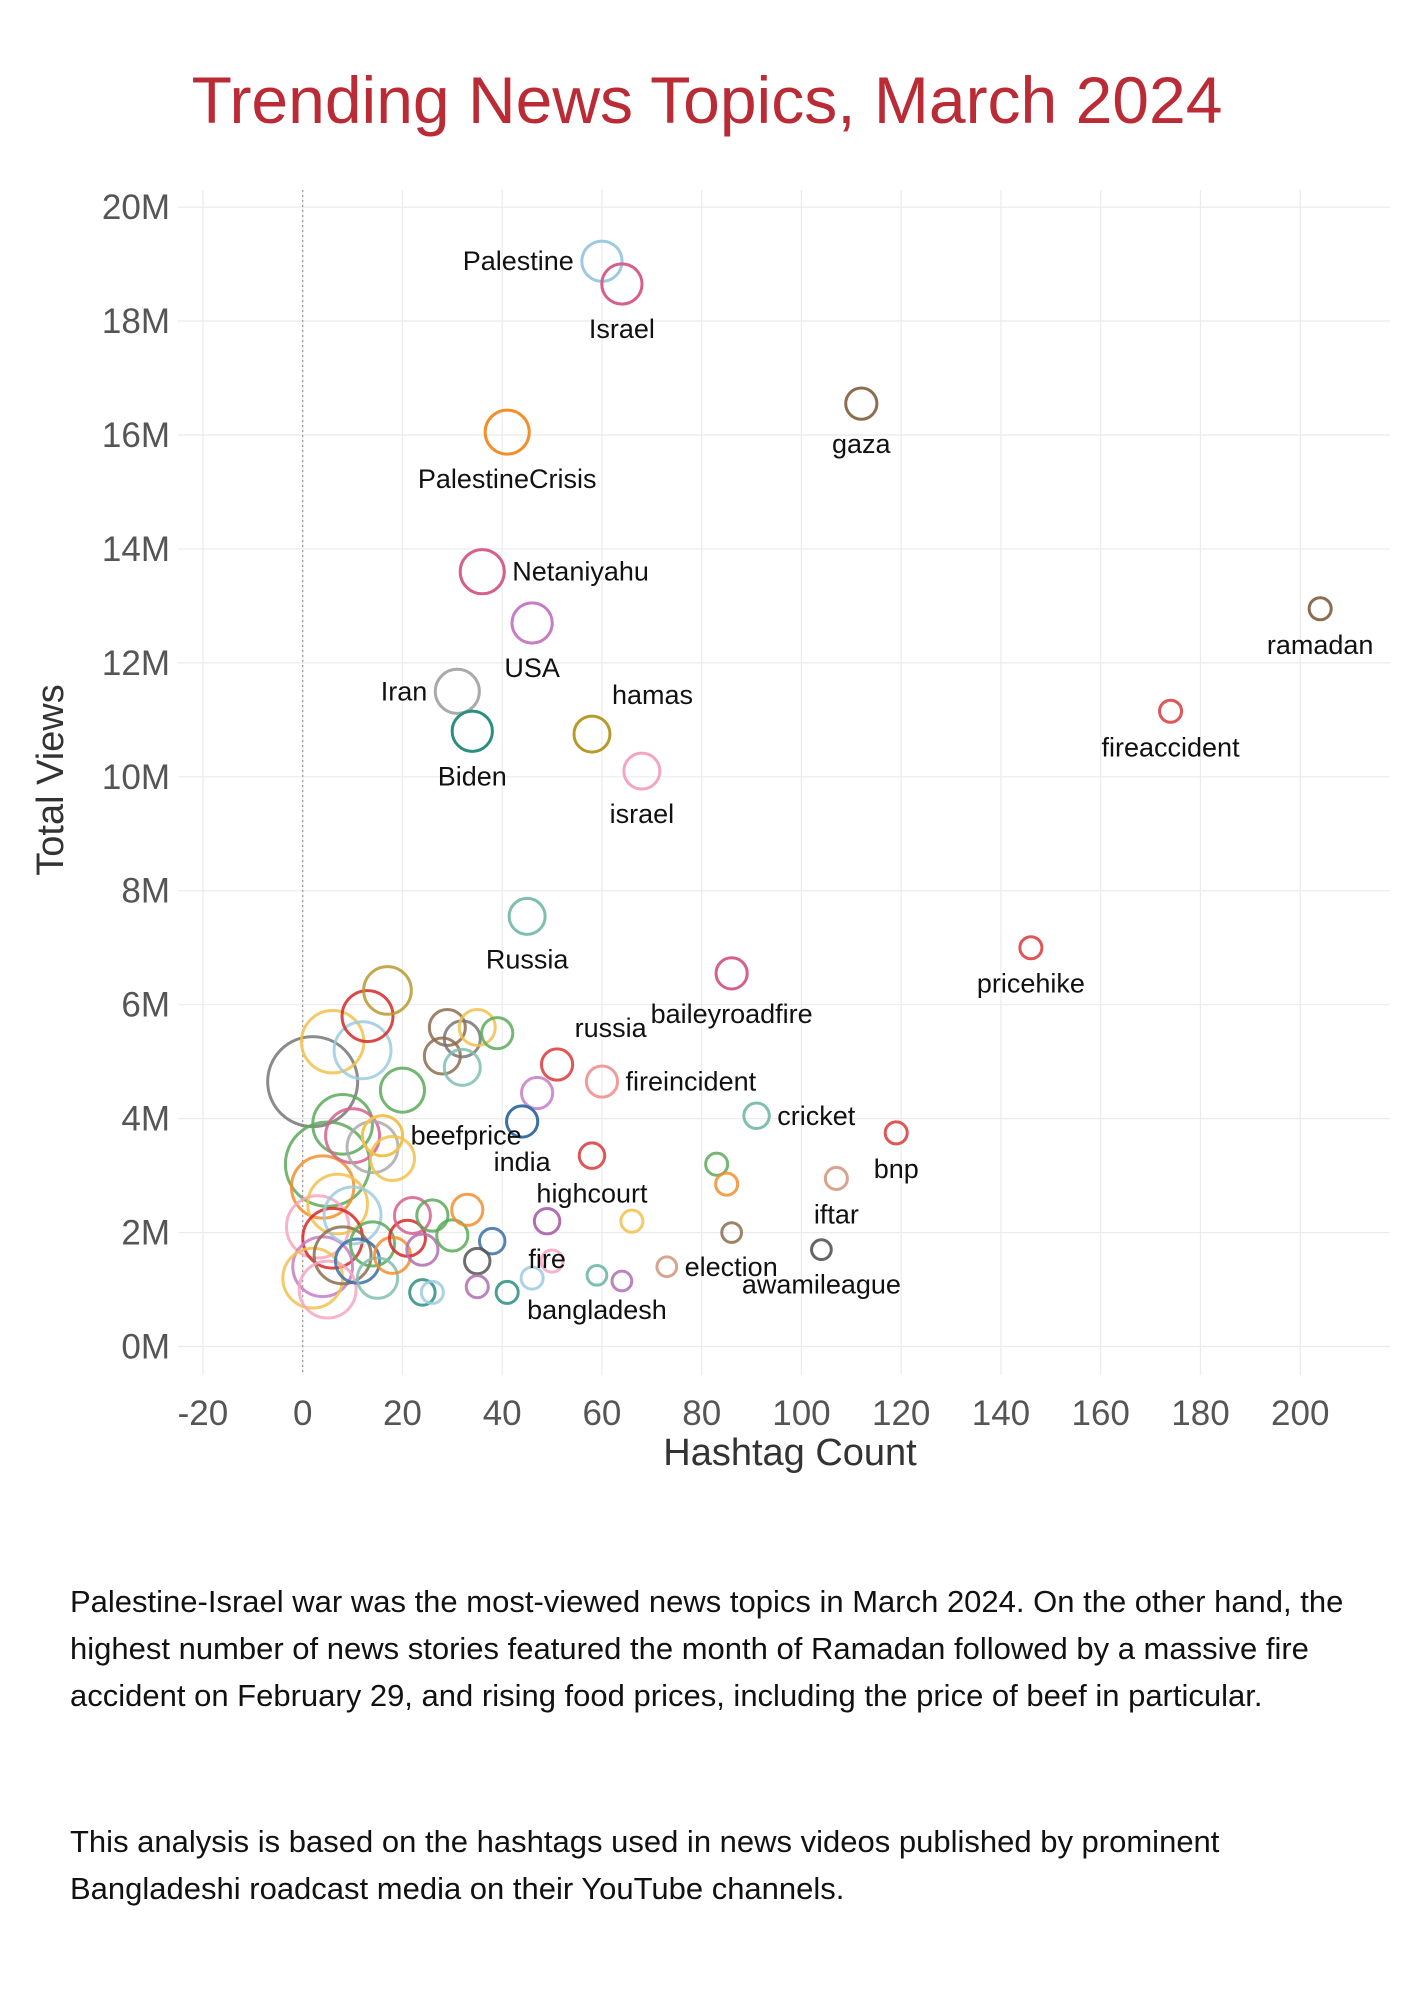 This screenshot has width=1414, height=2000. What do you see at coordinates (667, 1267) in the screenshot?
I see `bubble-point-election` at bounding box center [667, 1267].